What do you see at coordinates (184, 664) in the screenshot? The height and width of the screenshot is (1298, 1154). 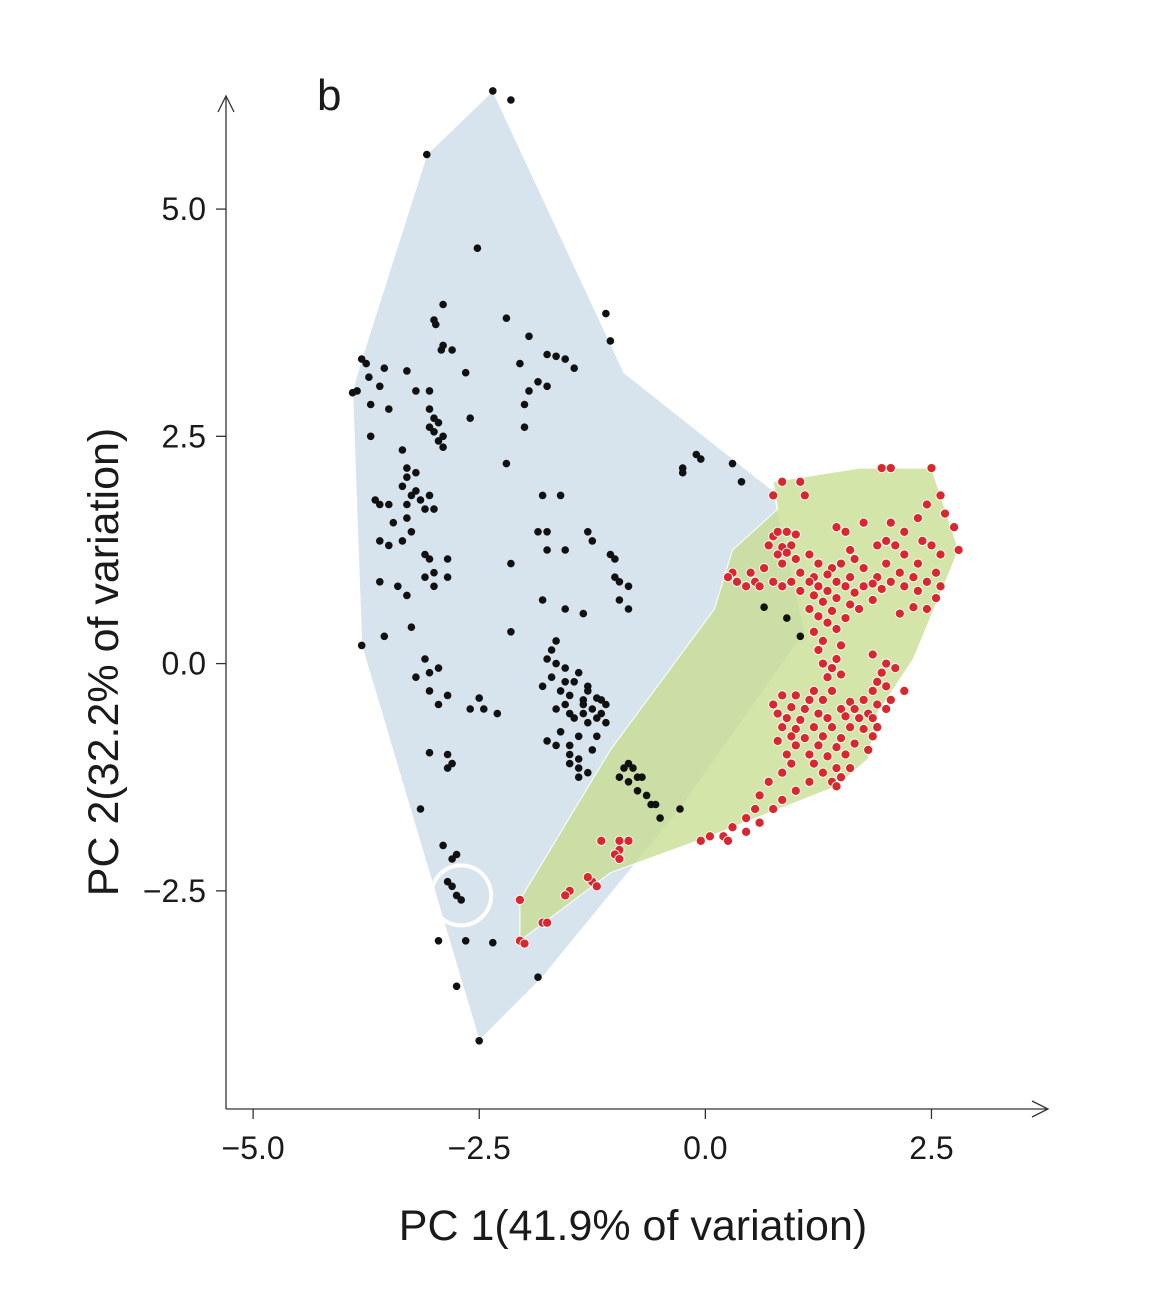 I see `y-tick-label: 0.0` at bounding box center [184, 664].